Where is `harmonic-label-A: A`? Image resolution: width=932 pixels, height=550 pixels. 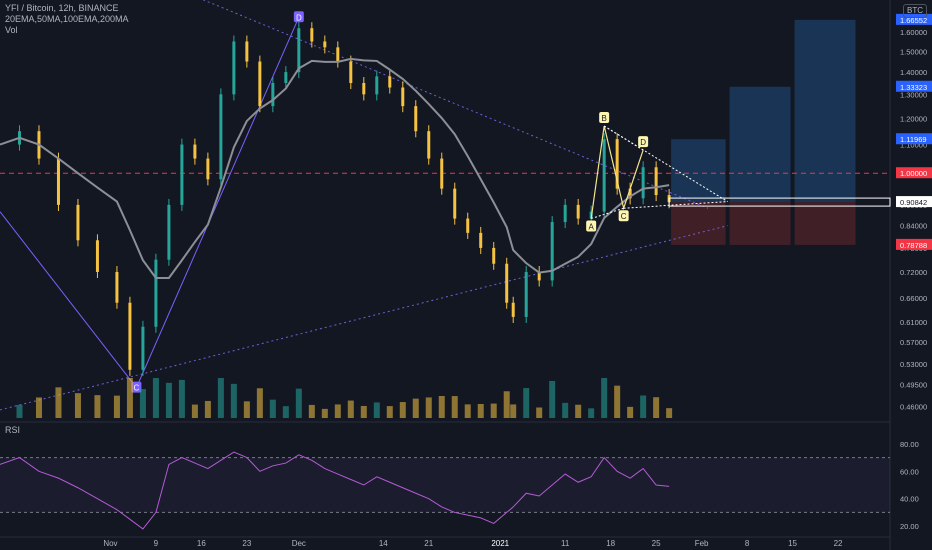 harmonic-label-A: A is located at coordinates (591, 227).